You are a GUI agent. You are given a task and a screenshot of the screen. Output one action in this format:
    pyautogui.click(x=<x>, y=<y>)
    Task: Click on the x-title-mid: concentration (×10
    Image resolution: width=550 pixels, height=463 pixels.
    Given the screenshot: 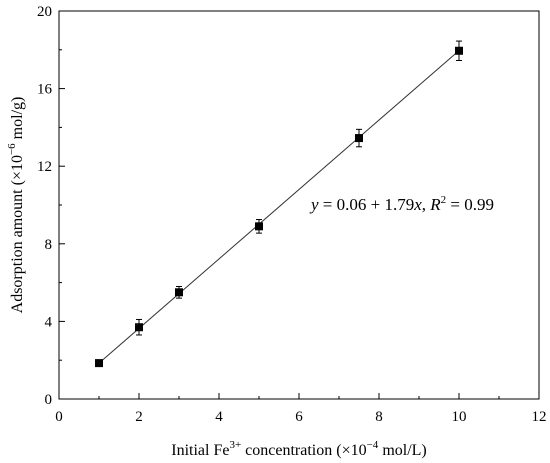 What is the action you would take?
    pyautogui.click(x=303, y=450)
    